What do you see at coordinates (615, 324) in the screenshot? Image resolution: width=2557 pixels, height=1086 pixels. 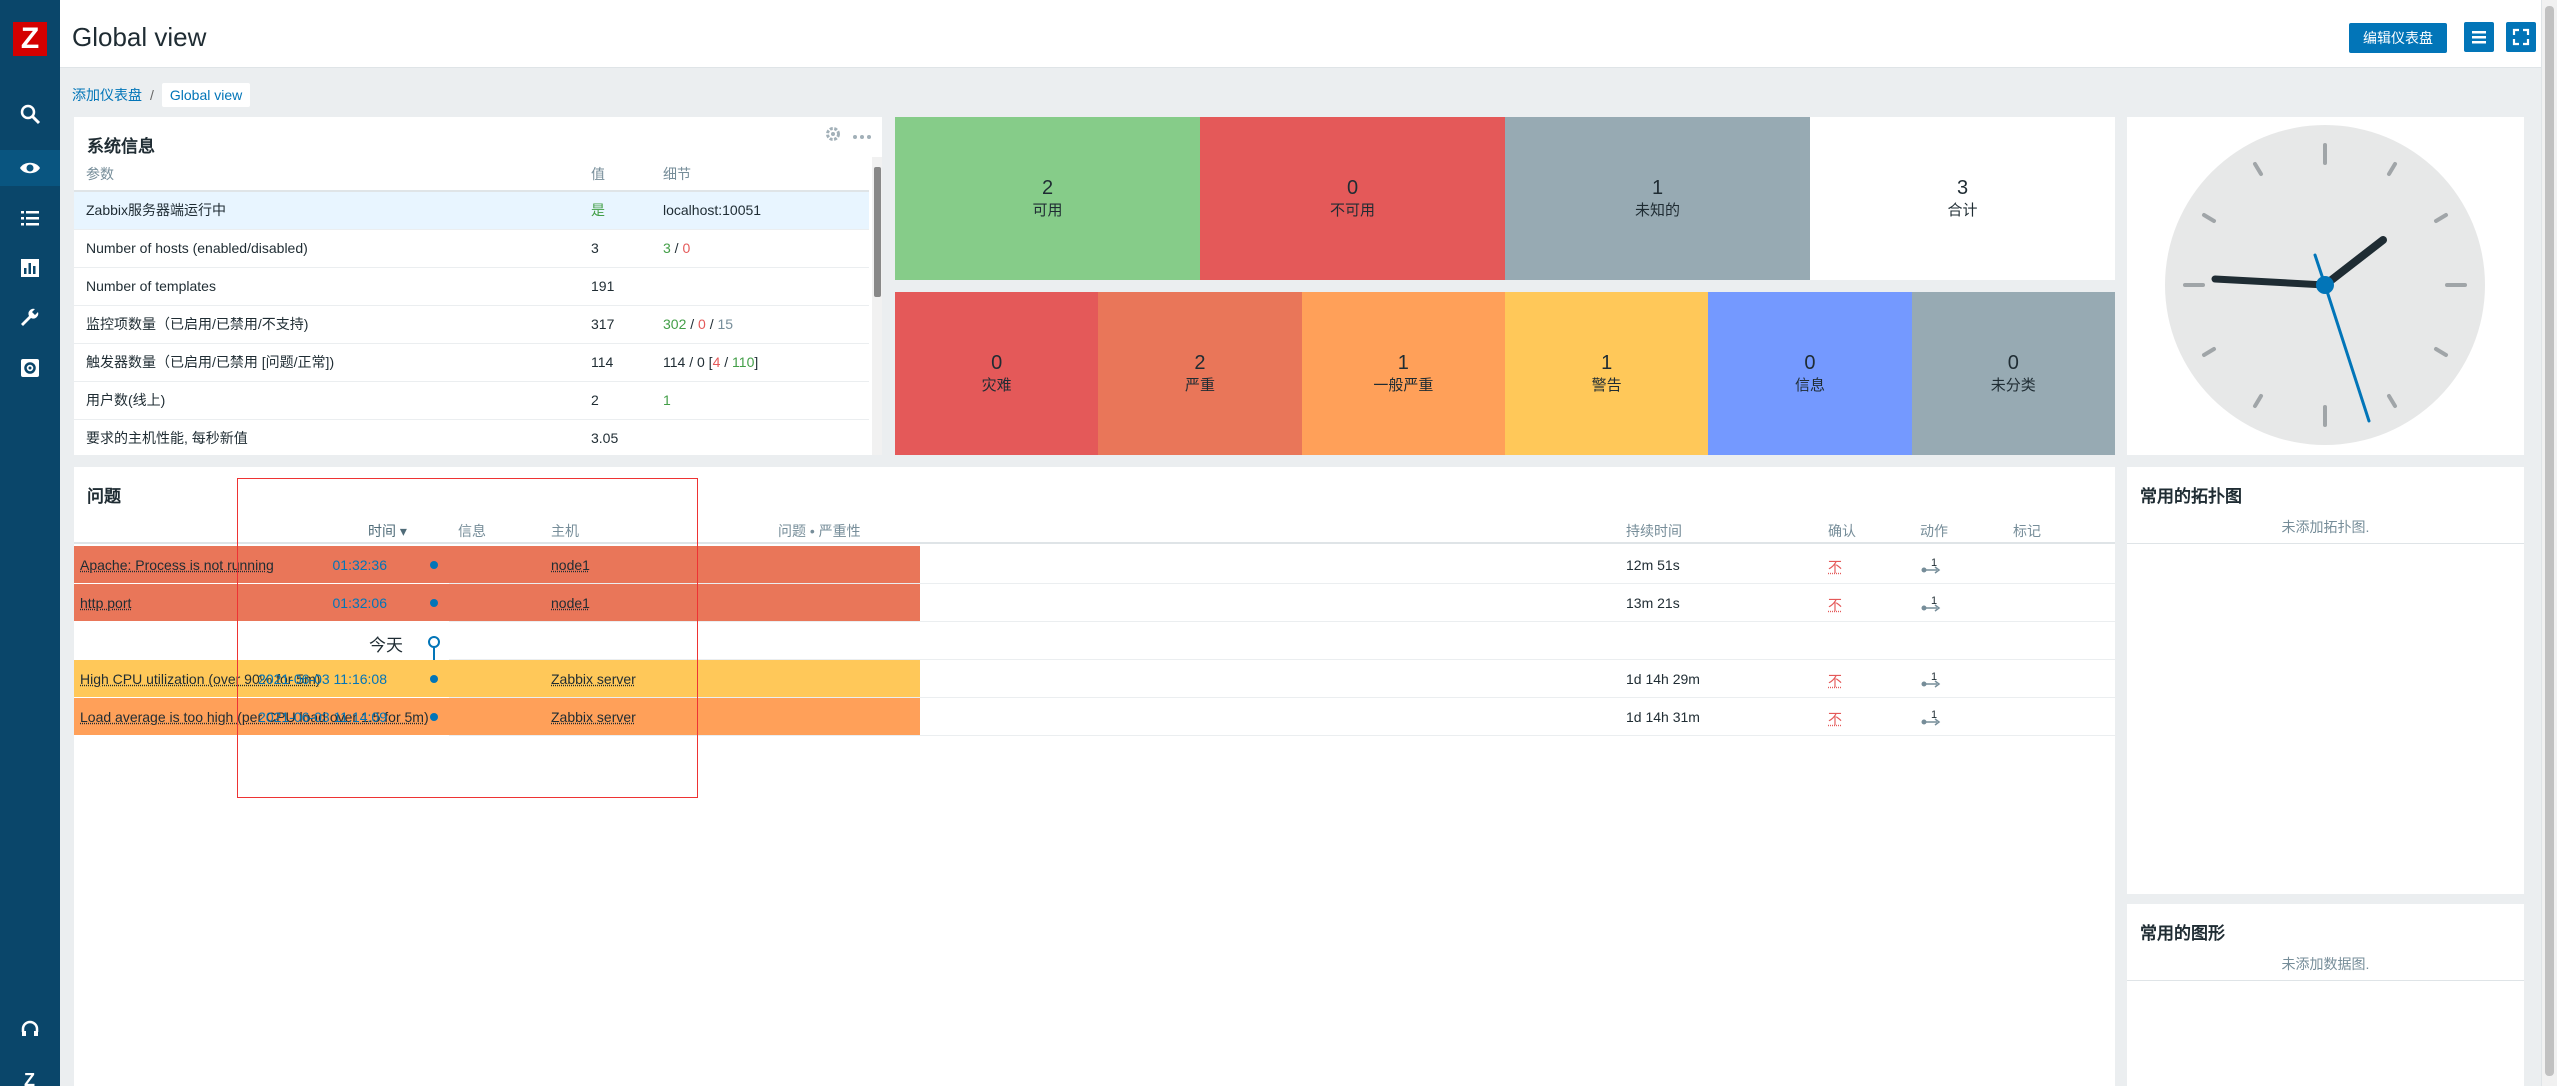 I see `value-cell: 317` at bounding box center [615, 324].